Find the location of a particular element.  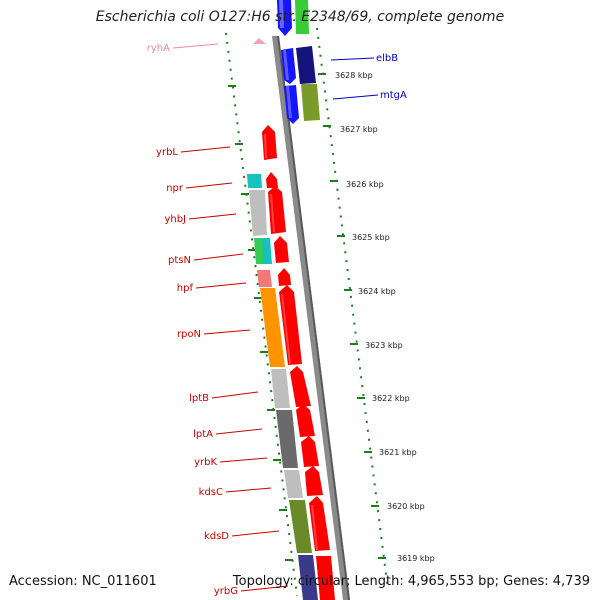

gene-lptB is located at coordinates (280, 388).